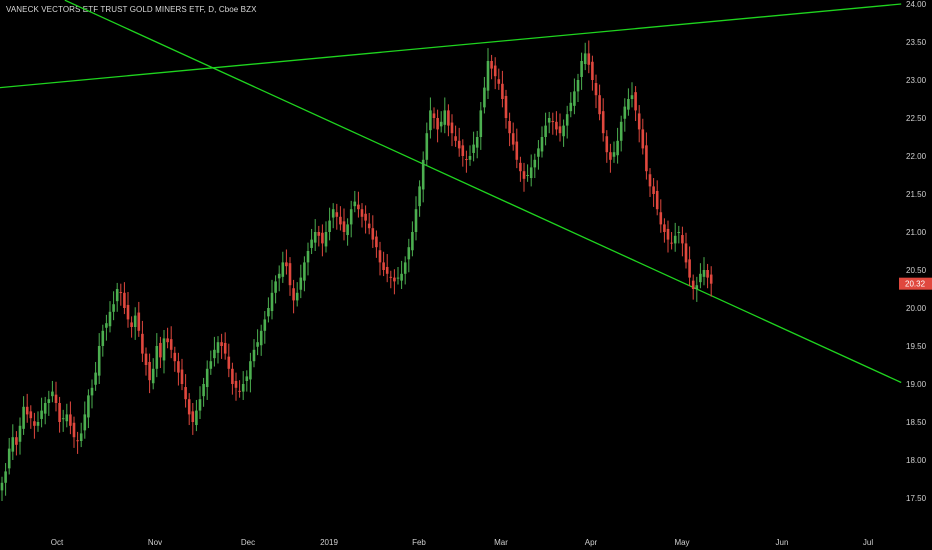 Image resolution: width=932 pixels, height=550 pixels. Describe the element at coordinates (915, 283) in the screenshot. I see `price-tag-bg` at that location.